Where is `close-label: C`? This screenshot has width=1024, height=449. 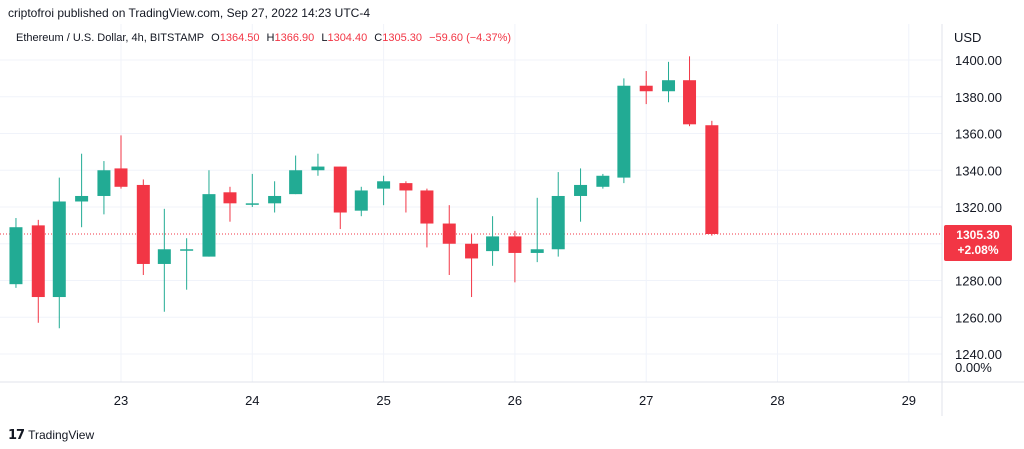
close-label: C is located at coordinates (378, 38).